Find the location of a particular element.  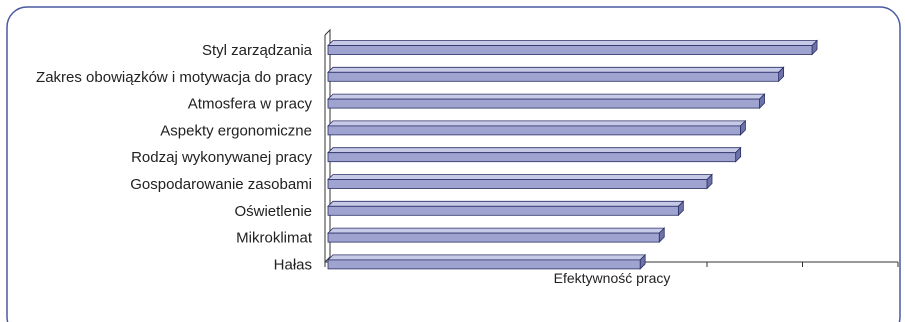

category-label: Atmosfera w pracy is located at coordinates (250, 104).